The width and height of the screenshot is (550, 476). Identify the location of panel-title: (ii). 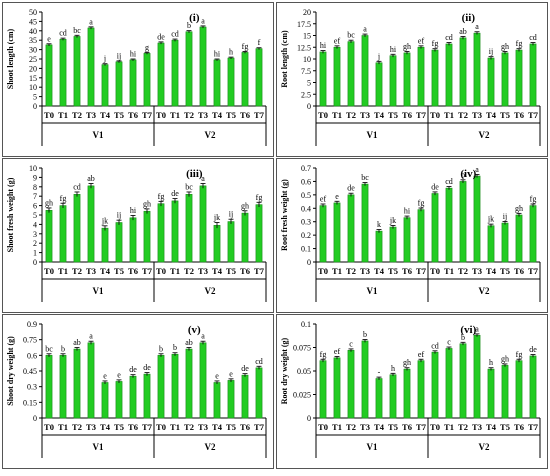
(469, 18).